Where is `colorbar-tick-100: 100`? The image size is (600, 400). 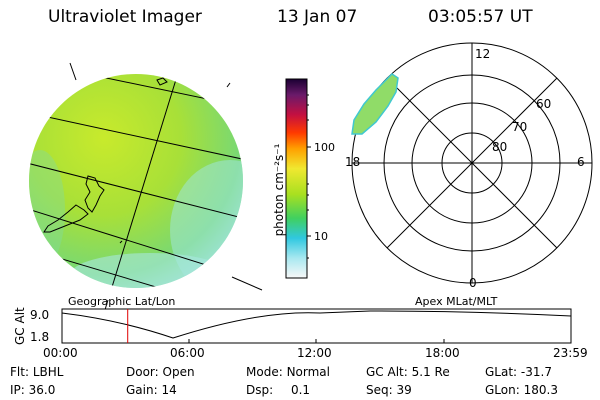
colorbar-tick-100: 100 is located at coordinates (324, 147).